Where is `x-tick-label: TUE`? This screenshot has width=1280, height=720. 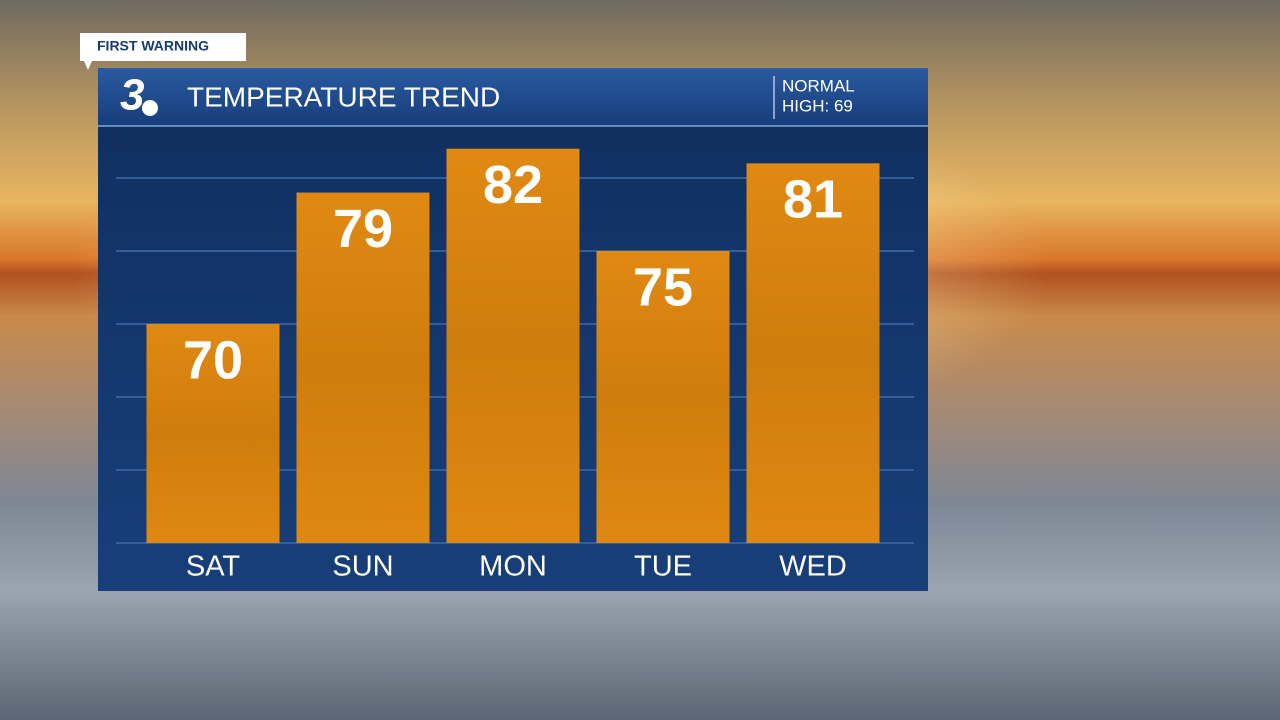 x-tick-label: TUE is located at coordinates (663, 567).